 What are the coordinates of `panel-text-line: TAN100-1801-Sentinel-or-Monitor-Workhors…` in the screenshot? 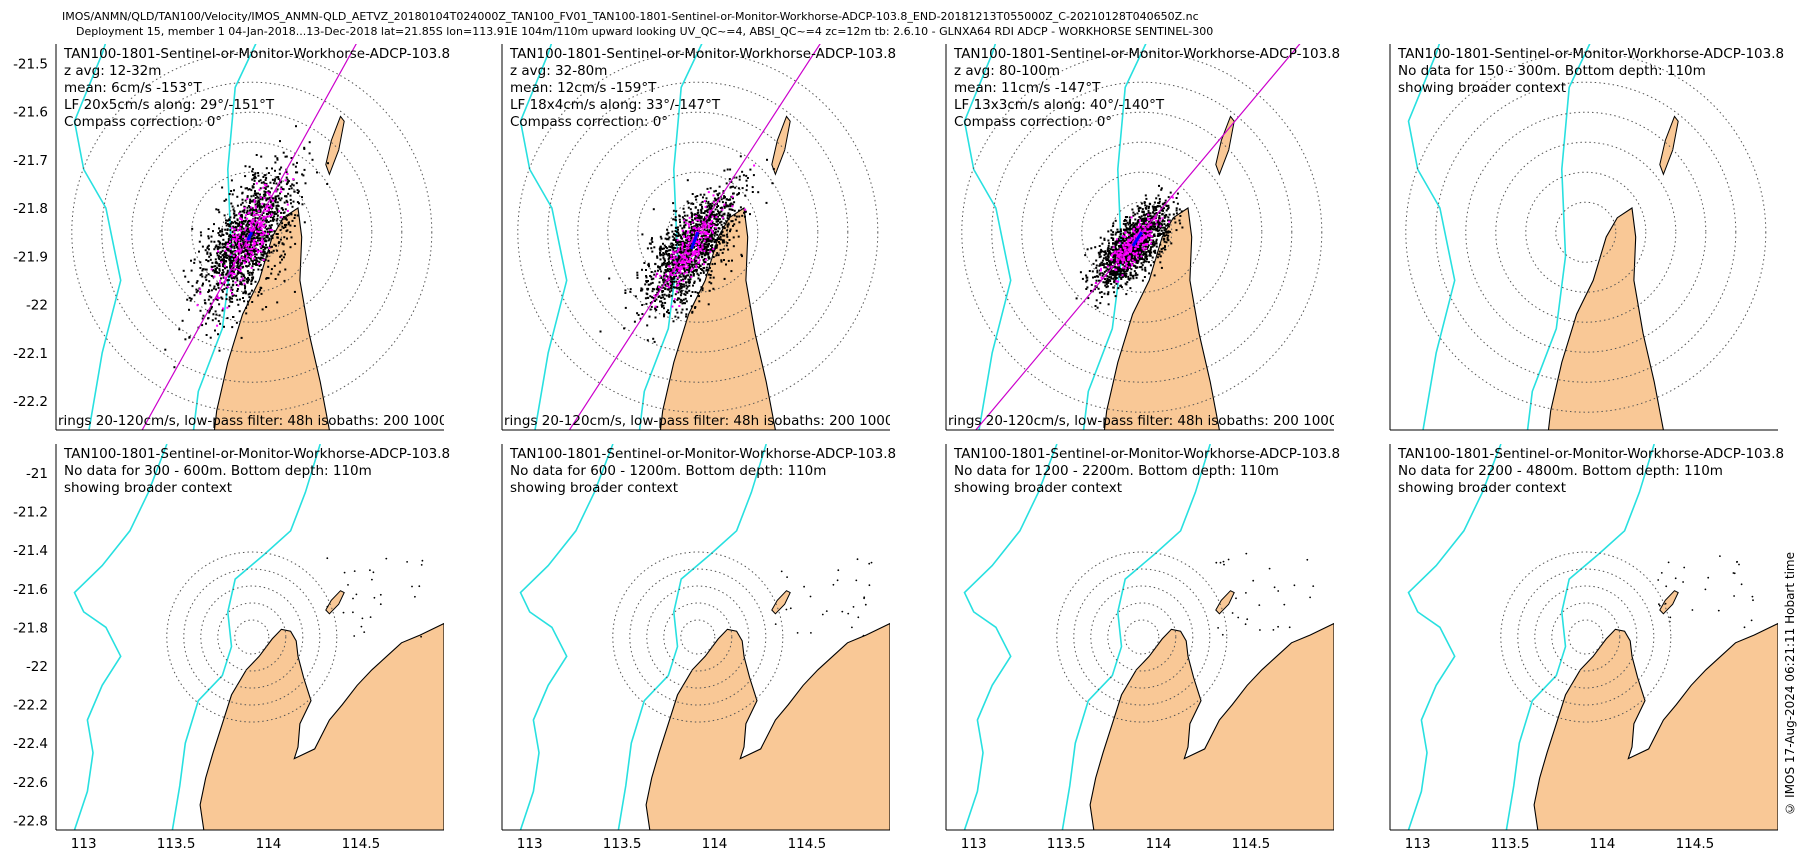 It's located at (702, 54).